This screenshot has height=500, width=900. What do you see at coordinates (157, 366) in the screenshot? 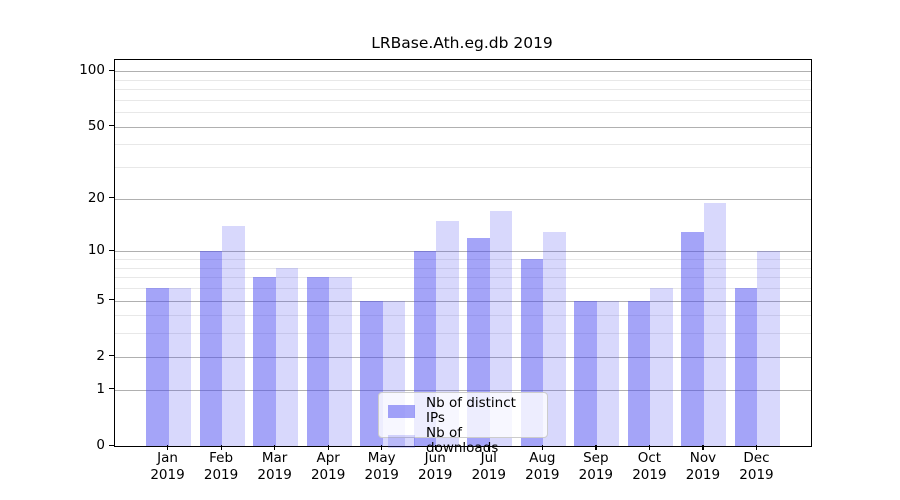
I see `bar-jan-ips` at bounding box center [157, 366].